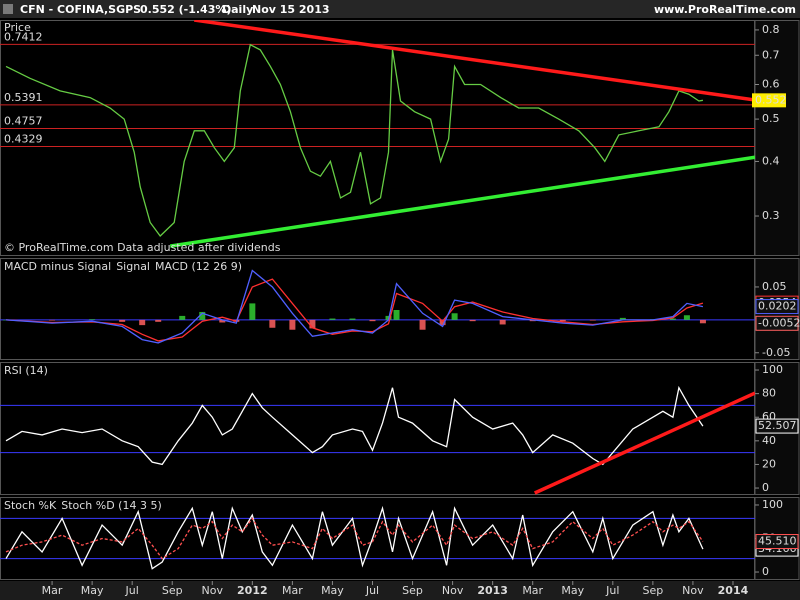 The height and width of the screenshot is (600, 800). What do you see at coordinates (492, 590) in the screenshot?
I see `x-tick-label: 2013` at bounding box center [492, 590].